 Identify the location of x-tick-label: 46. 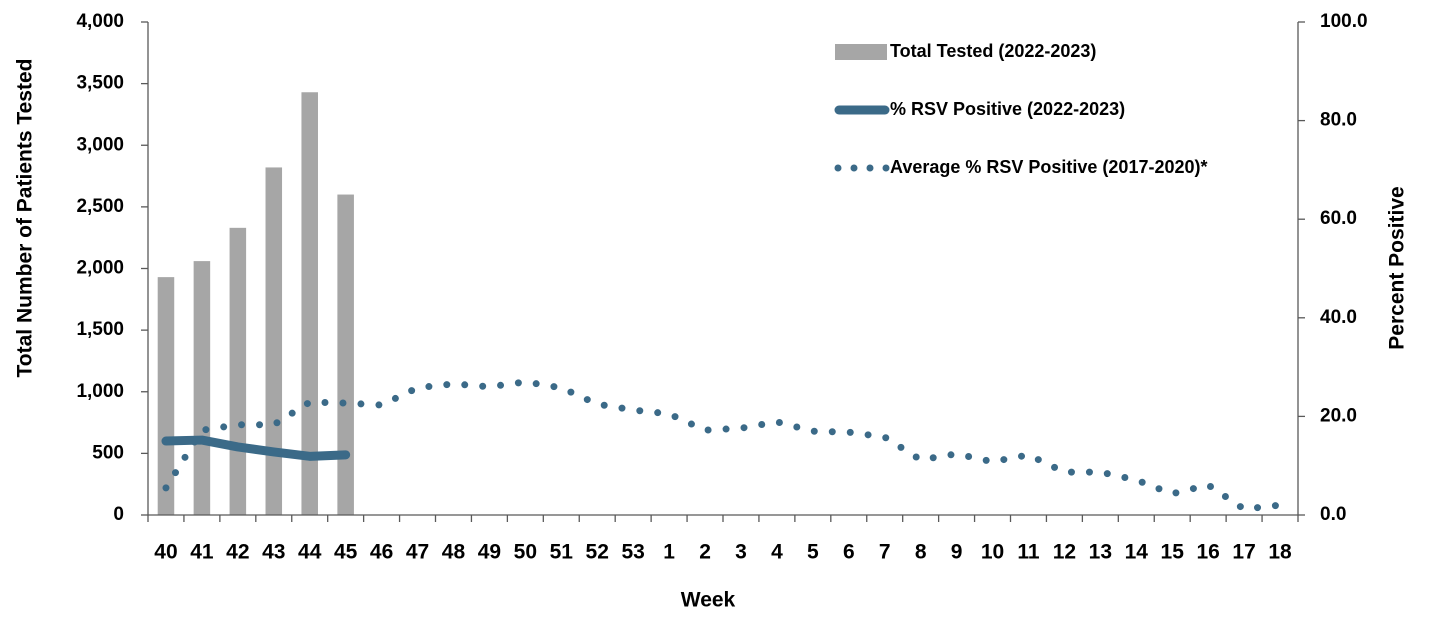
(381, 552).